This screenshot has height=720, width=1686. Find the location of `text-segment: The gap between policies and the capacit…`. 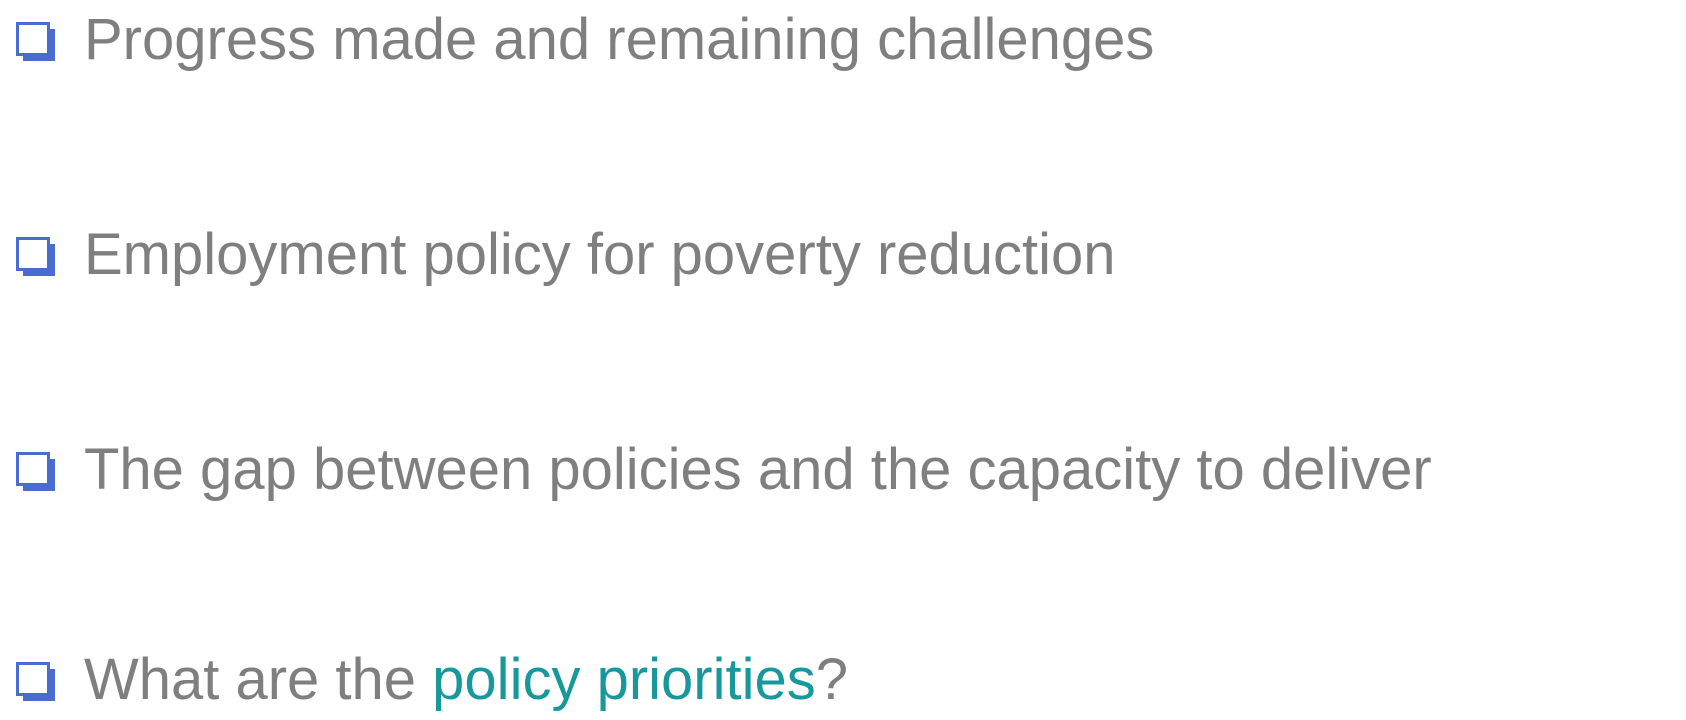

text-segment: The gap between policies and the capacit… is located at coordinates (758, 469).